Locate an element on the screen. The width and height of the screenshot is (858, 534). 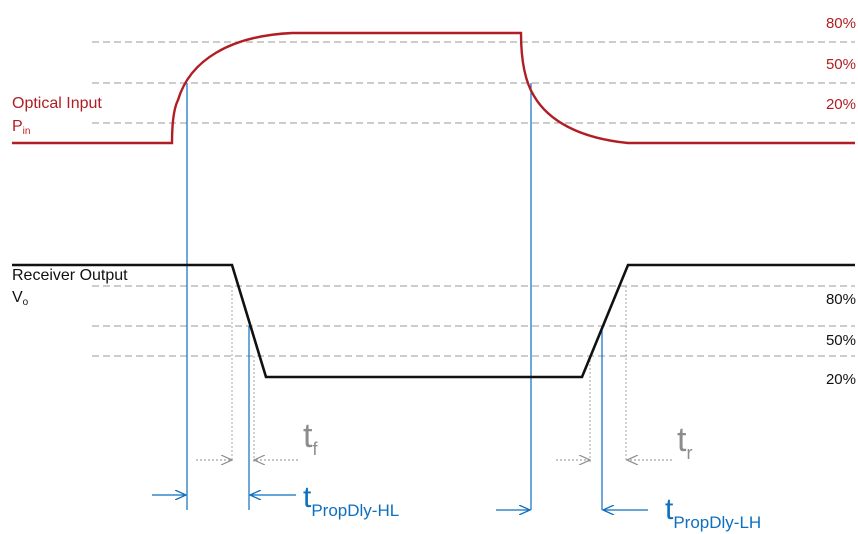
output-level-50: 50% is located at coordinates (841, 340).